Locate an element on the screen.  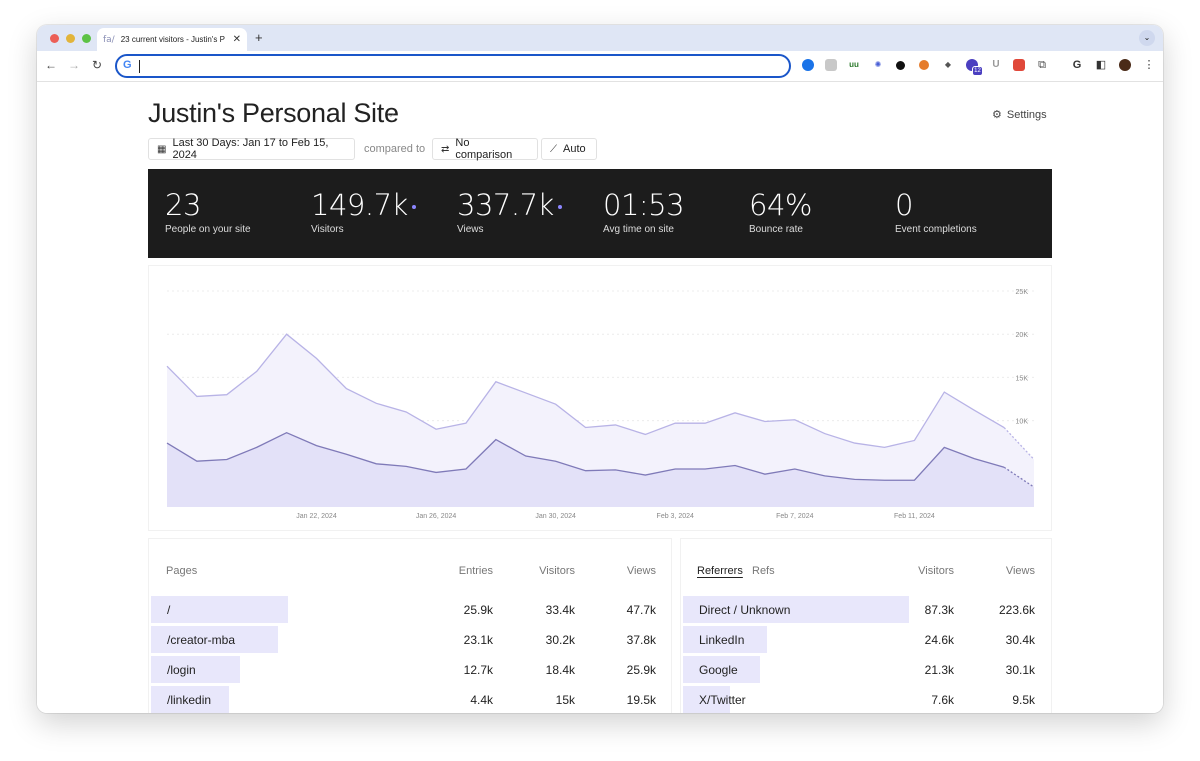
stat-bounce-rate: 64% Bounce rate is located at coordinates (780, 211).